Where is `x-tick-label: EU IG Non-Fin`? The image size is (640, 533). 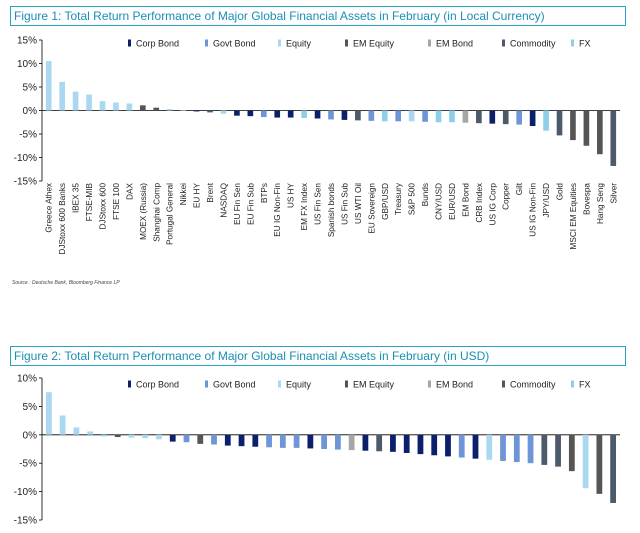
x-tick-label: EU IG Non-Fin is located at coordinates (277, 210).